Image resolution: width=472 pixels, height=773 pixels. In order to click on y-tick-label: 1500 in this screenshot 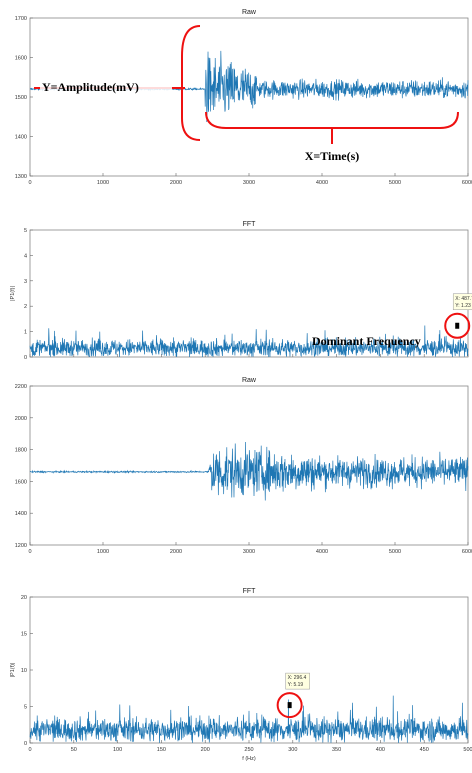, I will do `click(21, 98)`.